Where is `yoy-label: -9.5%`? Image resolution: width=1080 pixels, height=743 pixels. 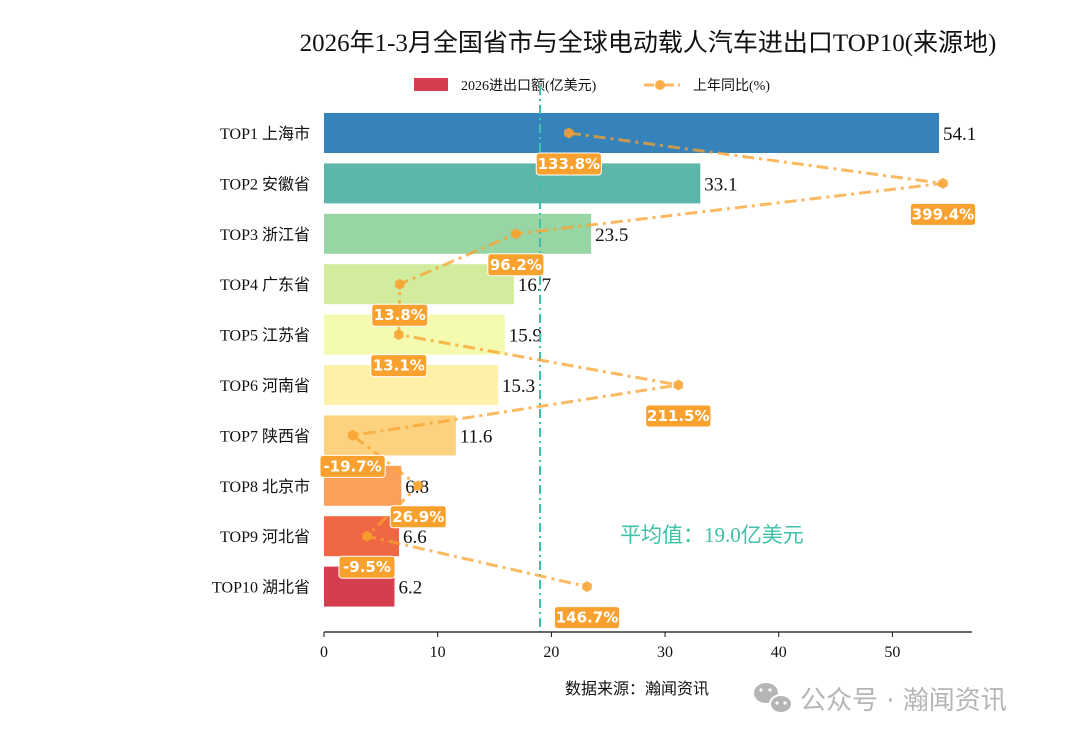 yoy-label: -9.5% is located at coordinates (367, 567).